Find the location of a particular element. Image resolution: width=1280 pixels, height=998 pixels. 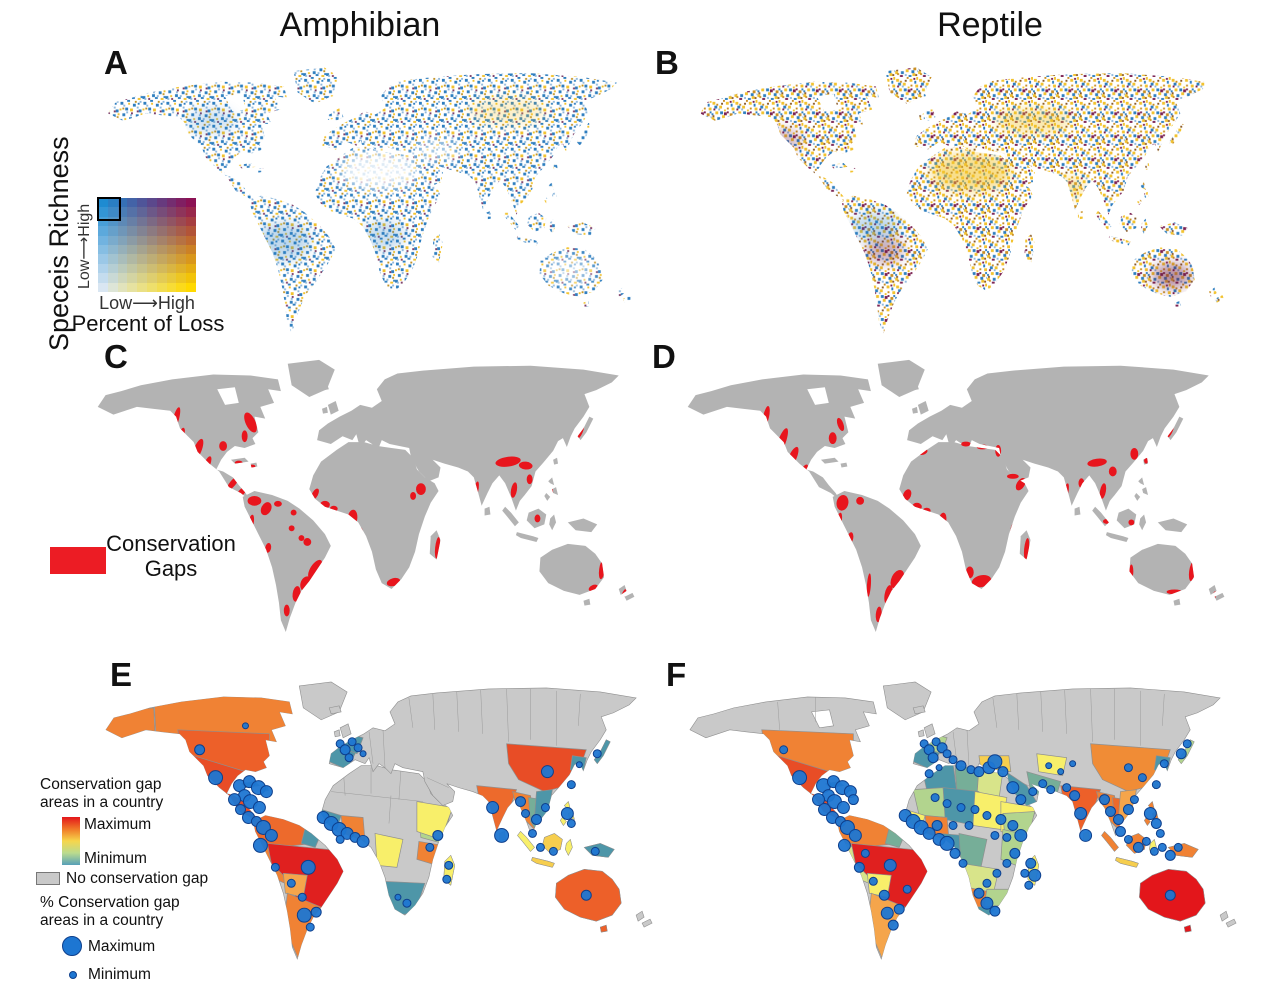

landmass-ireland is located at coordinates (921, 733).